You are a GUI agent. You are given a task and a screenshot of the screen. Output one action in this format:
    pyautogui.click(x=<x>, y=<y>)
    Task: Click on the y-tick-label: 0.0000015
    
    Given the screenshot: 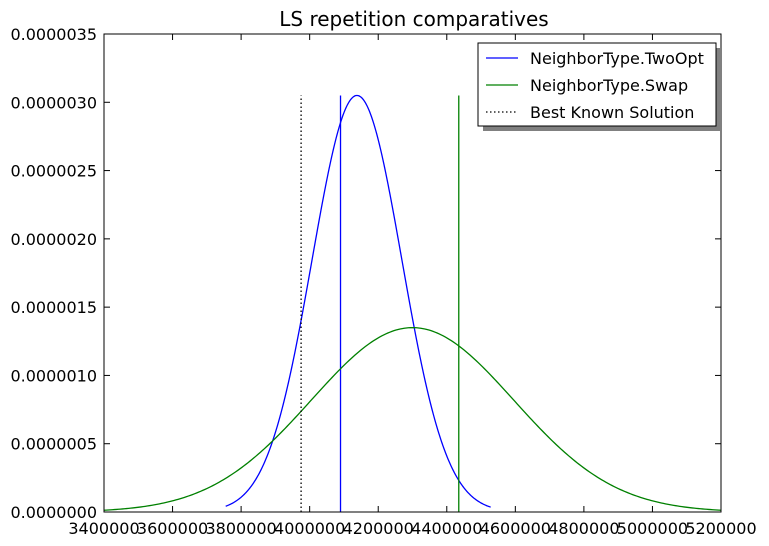 What is the action you would take?
    pyautogui.click(x=53, y=307)
    